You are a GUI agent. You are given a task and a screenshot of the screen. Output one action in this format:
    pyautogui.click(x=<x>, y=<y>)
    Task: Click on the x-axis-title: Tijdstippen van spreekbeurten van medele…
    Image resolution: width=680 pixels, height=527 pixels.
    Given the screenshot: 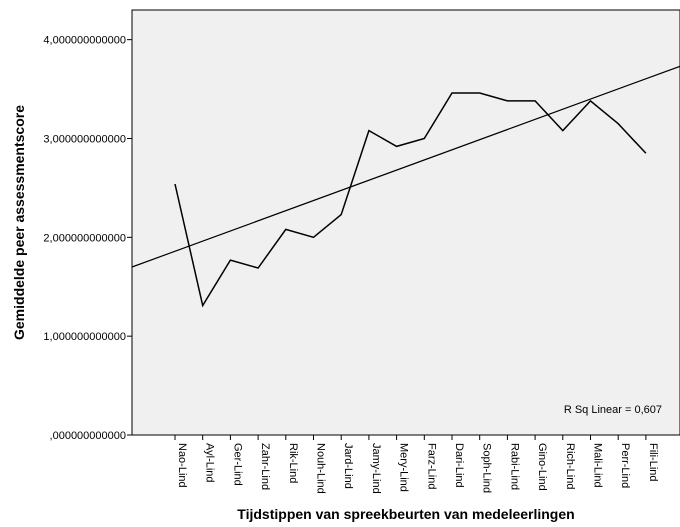 What is the action you would take?
    pyautogui.click(x=405, y=514)
    